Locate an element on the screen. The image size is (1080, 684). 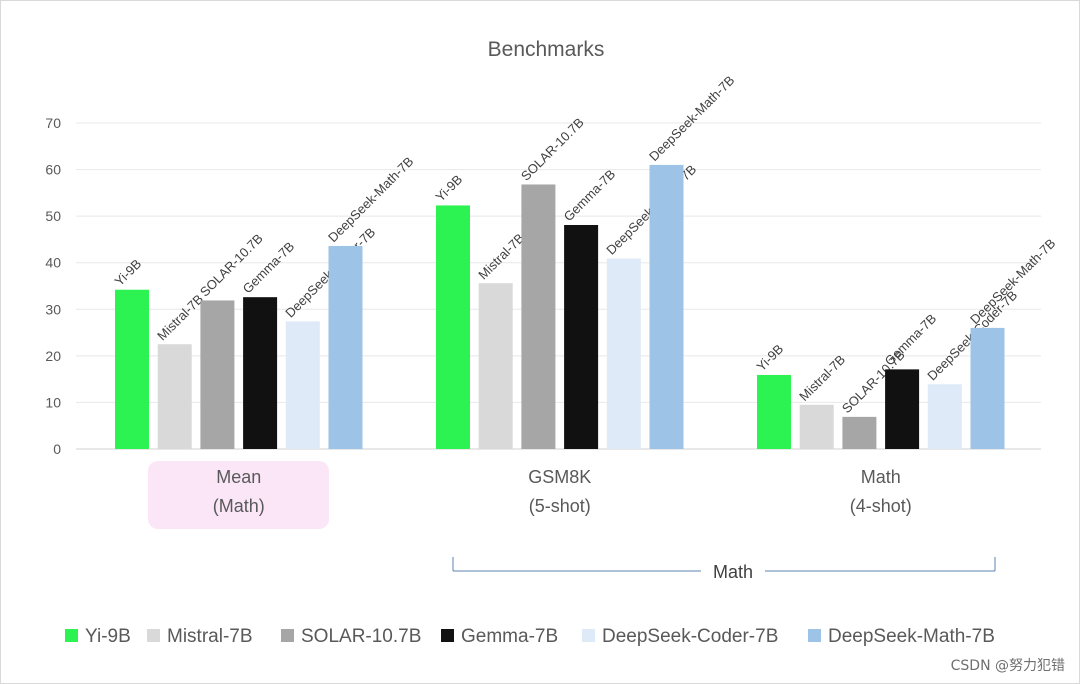
y-tick-label: 70 is located at coordinates (53, 123).